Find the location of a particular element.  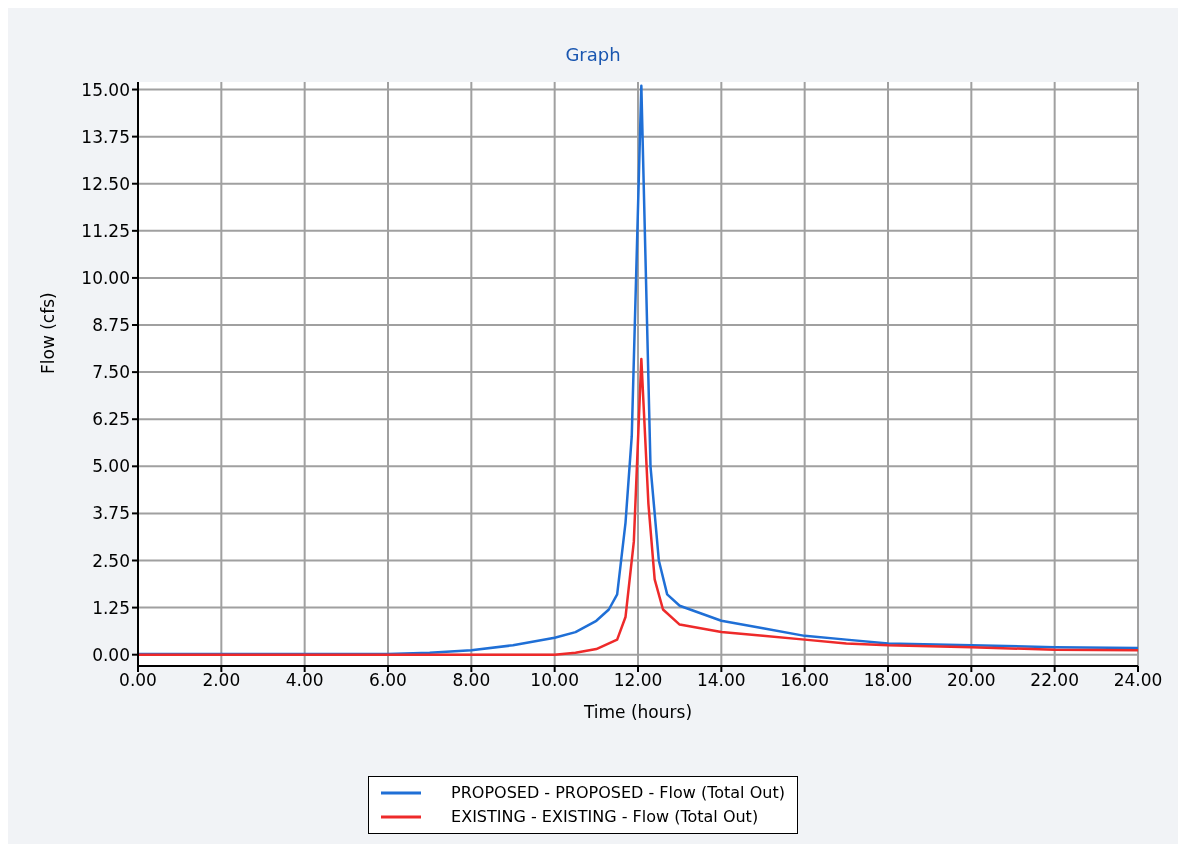

x-tick-label: 2.00 is located at coordinates (221, 680).